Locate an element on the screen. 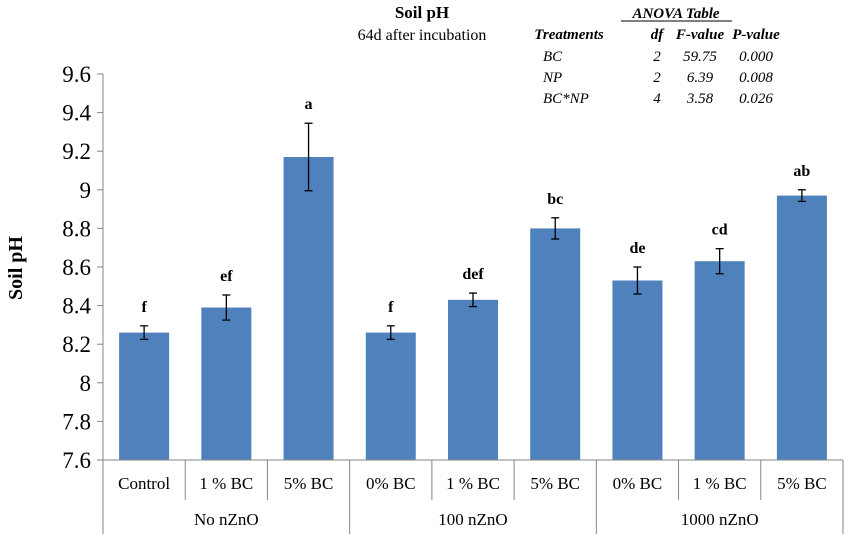  anova-header: F-value is located at coordinates (700, 35).